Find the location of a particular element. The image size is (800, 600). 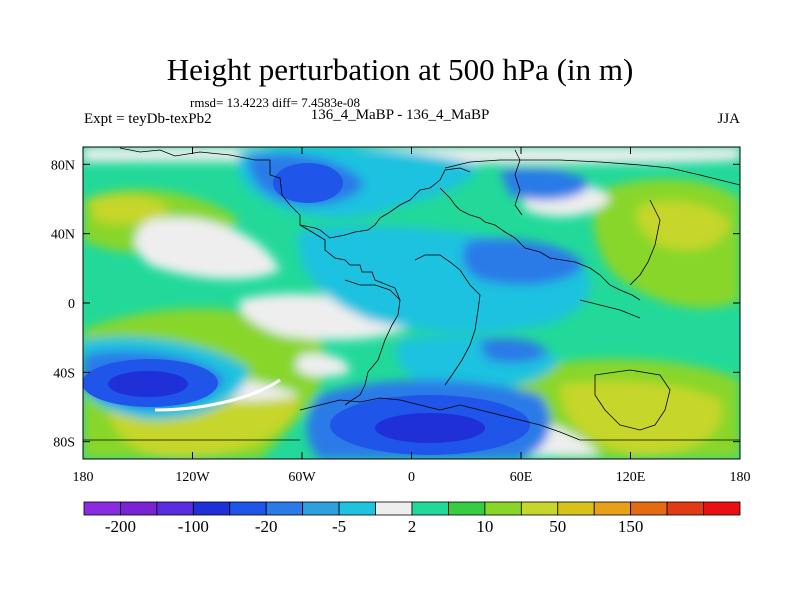

field-indian-trough is located at coordinates (523, 261).